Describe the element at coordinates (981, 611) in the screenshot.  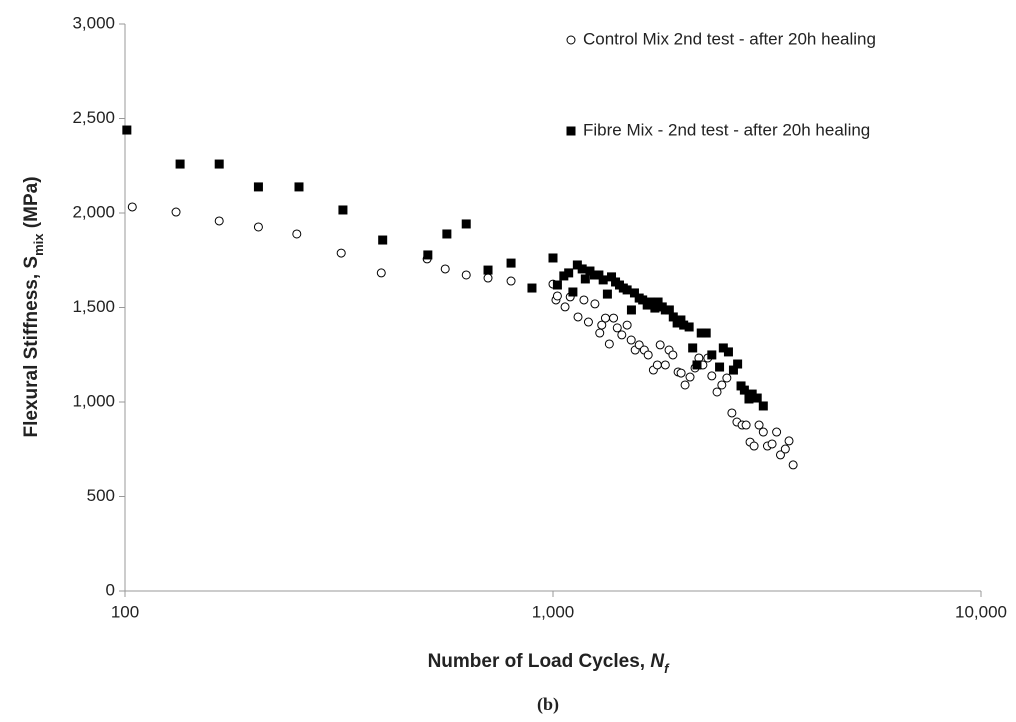
I see `x-tick-label: 10,000` at that location.